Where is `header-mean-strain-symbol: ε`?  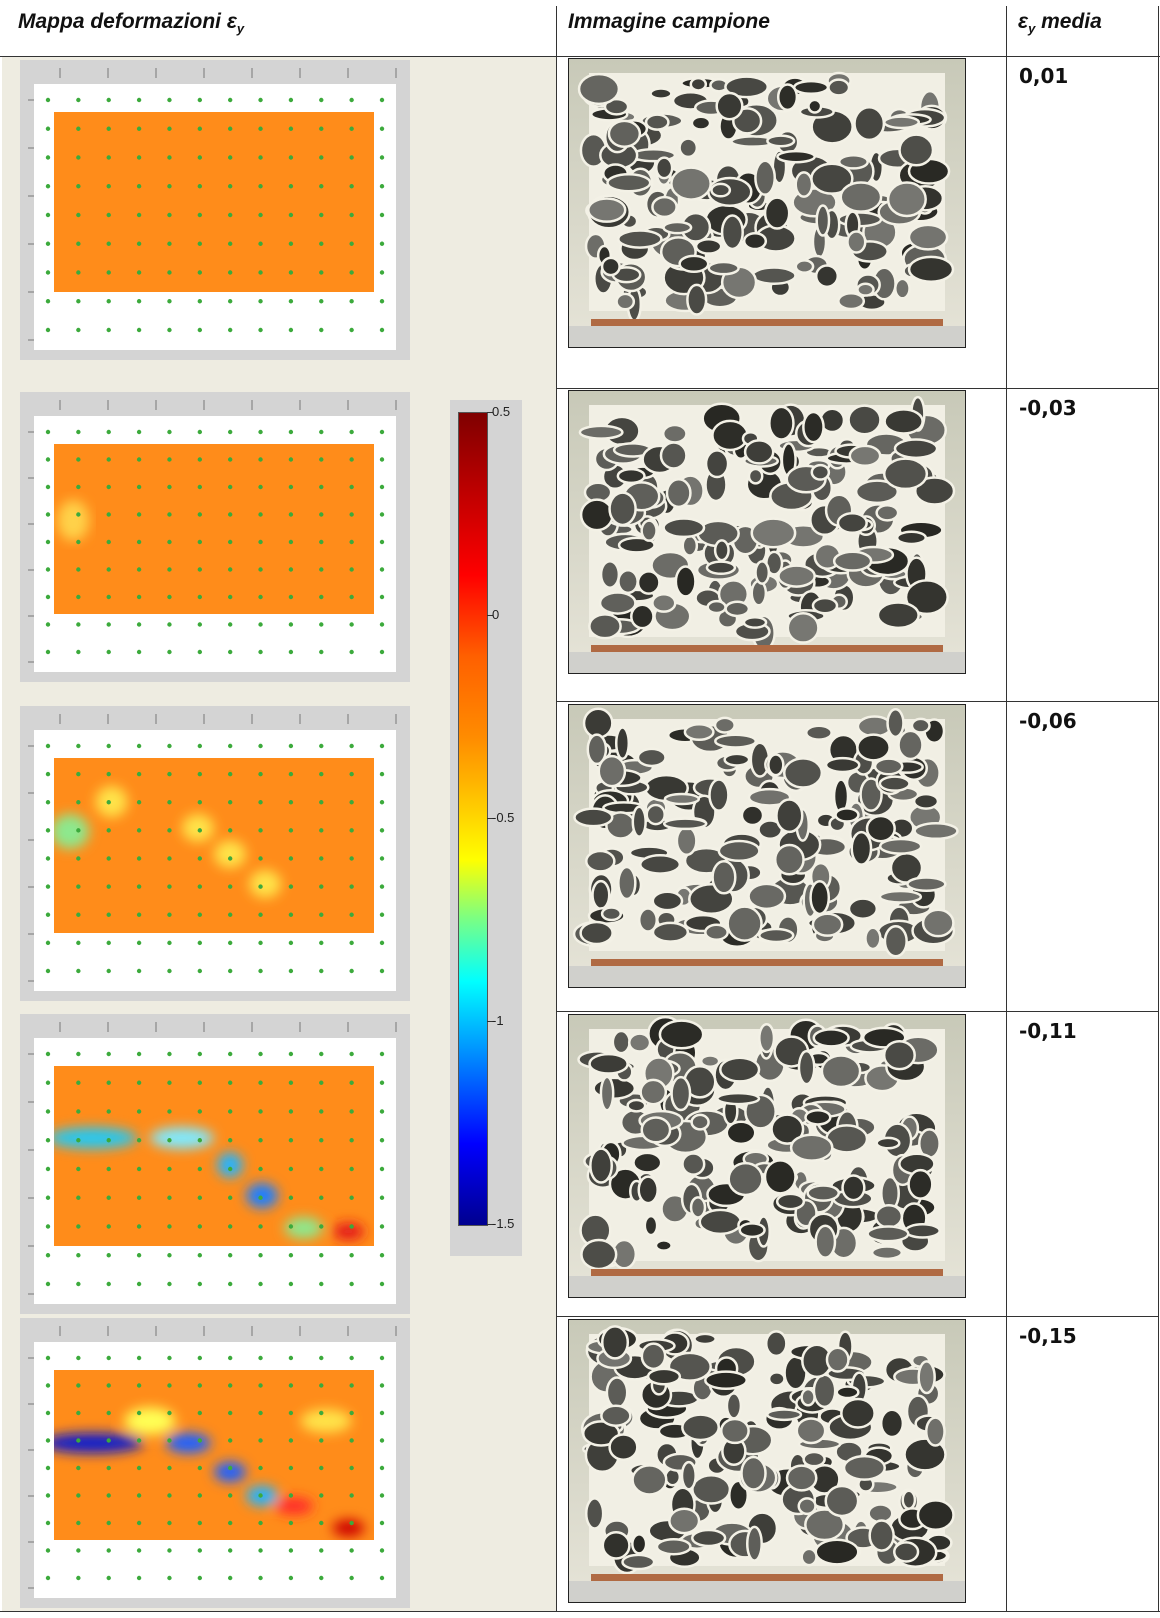 header-mean-strain-symbol: ε is located at coordinates (1023, 21).